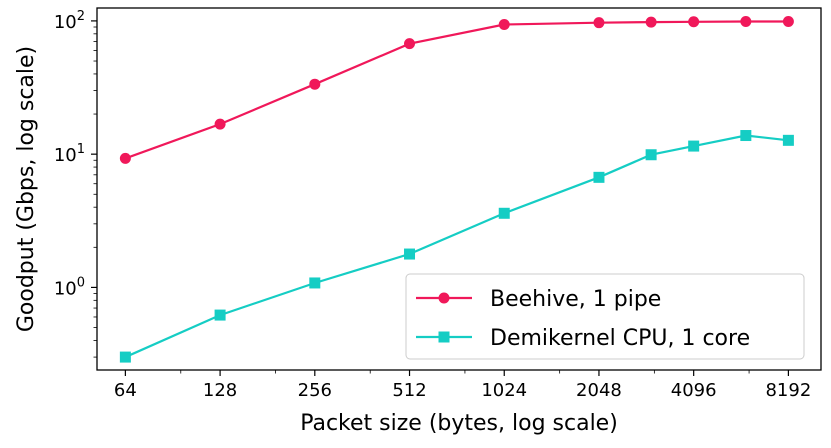 This screenshot has height=448, width=831. Describe the element at coordinates (504, 390) in the screenshot. I see `x-tick-label: 1024` at that location.